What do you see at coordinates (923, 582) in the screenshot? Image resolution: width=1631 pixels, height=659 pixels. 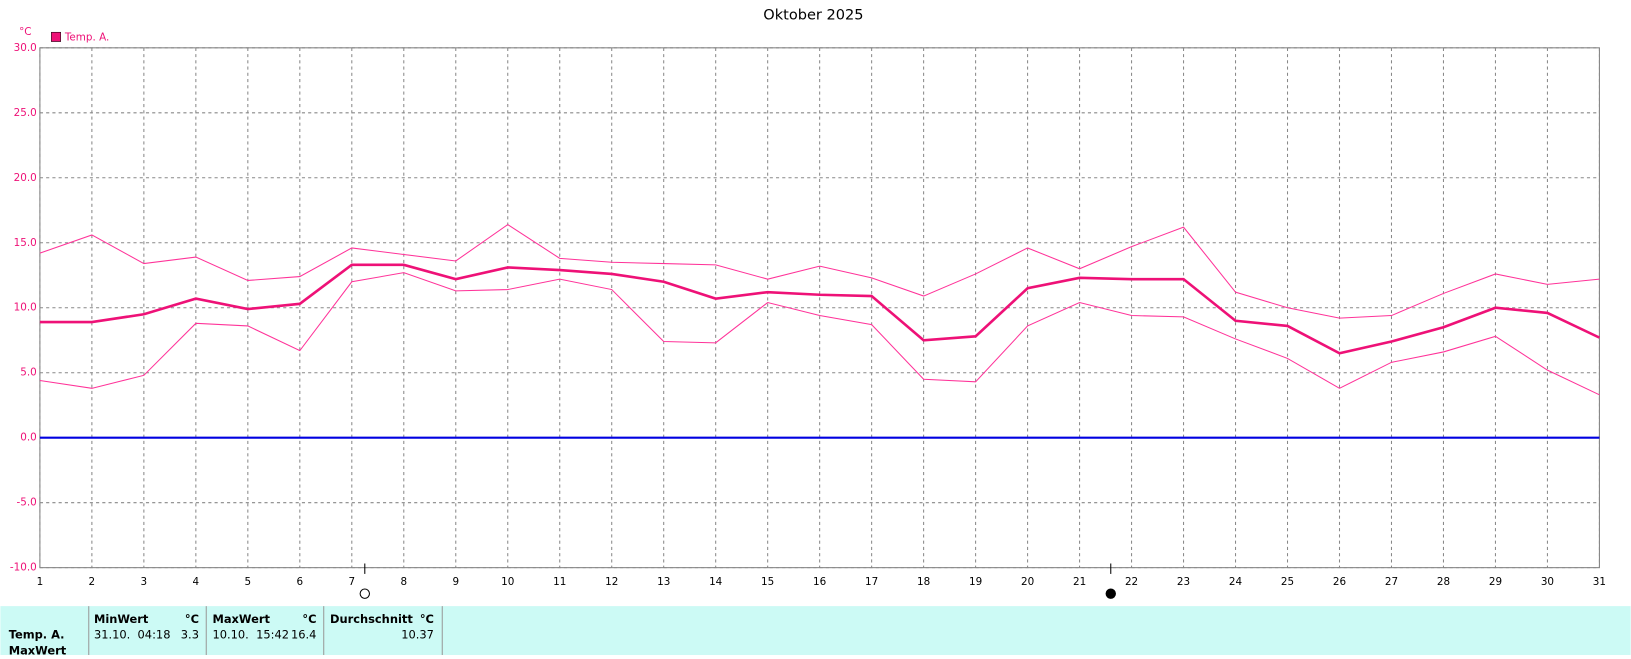 I see `x-tick-label: 18` at bounding box center [923, 582].